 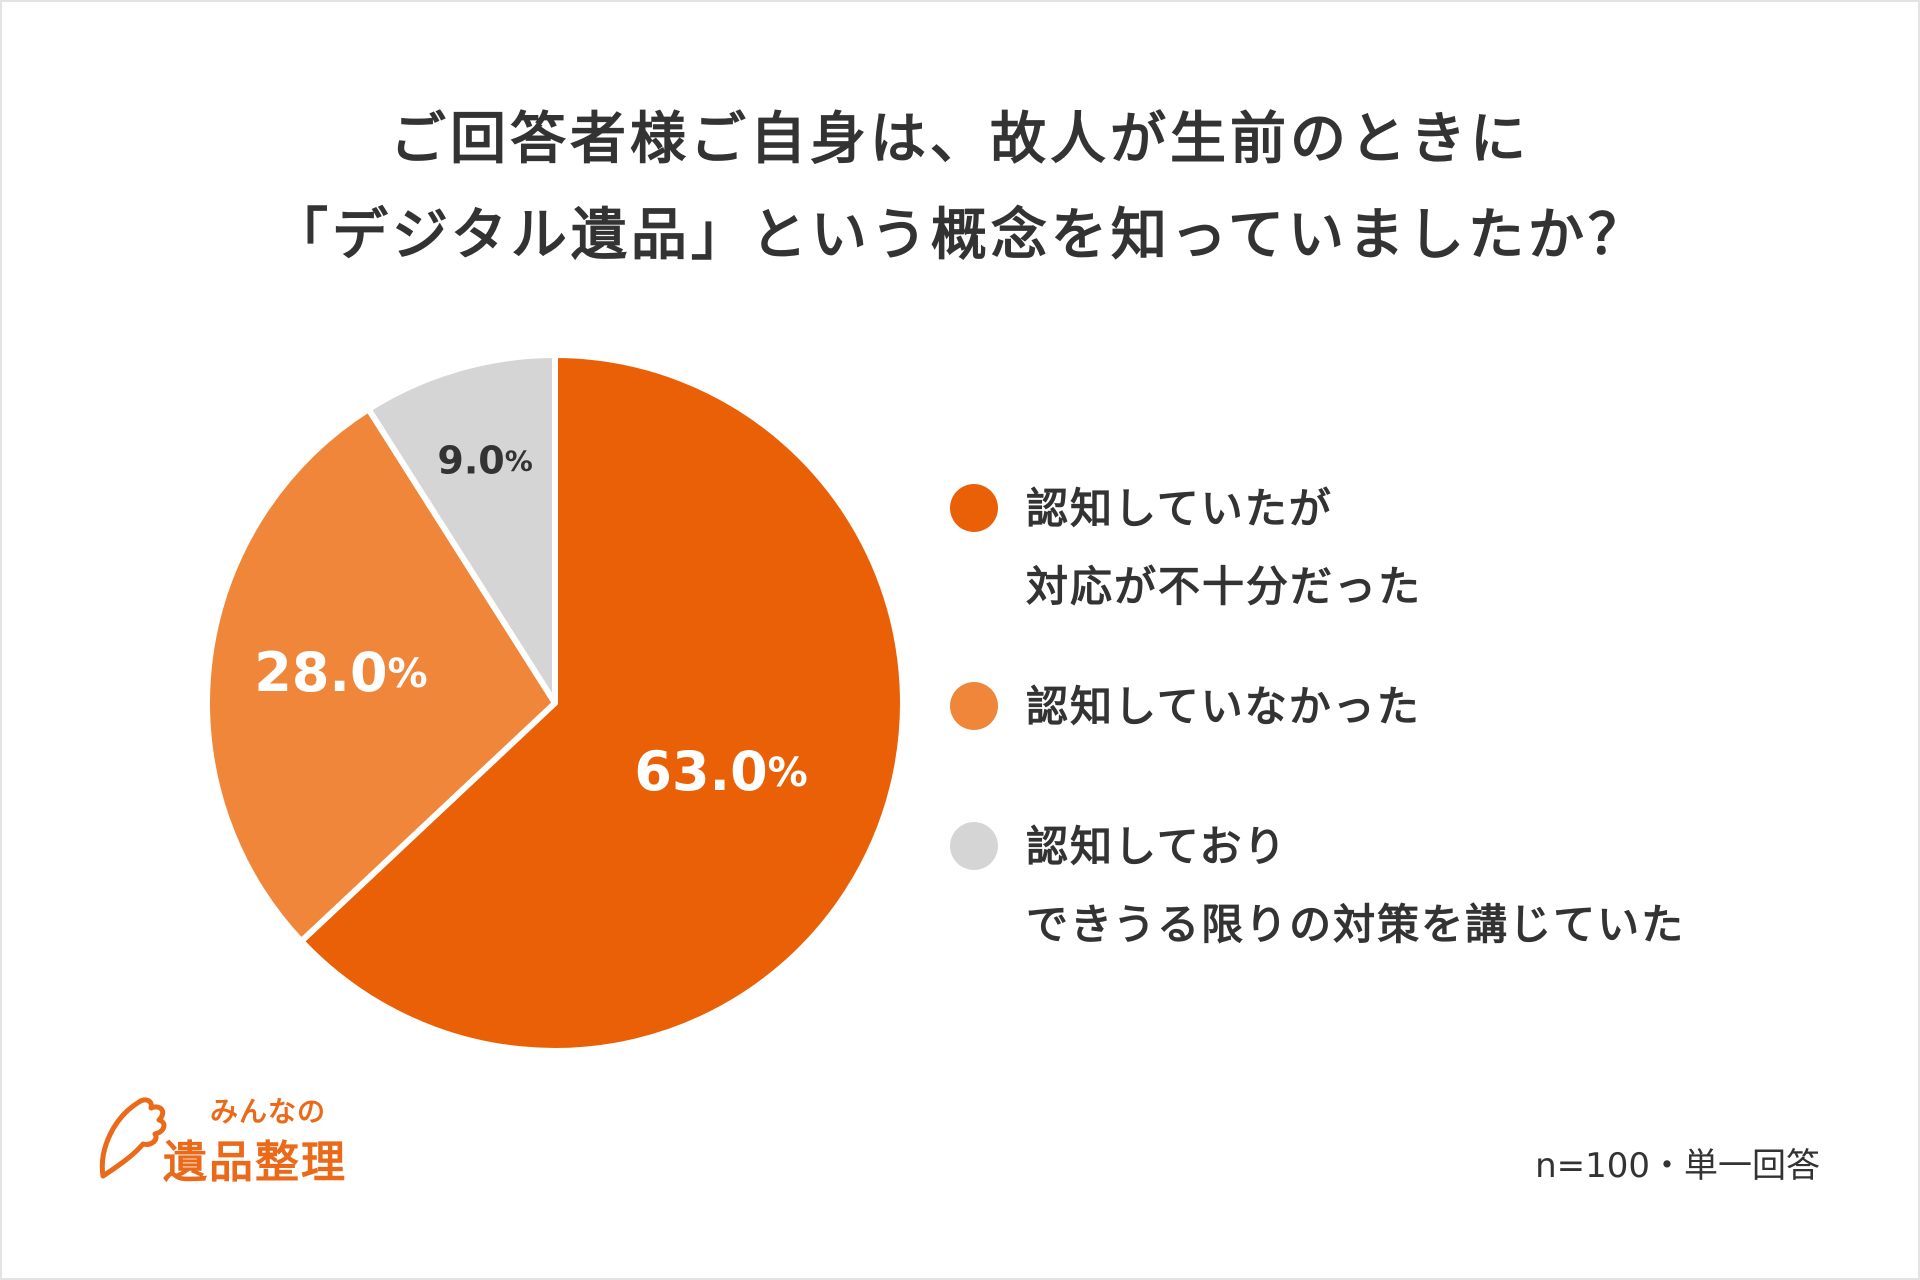 What do you see at coordinates (340, 672) in the screenshot?
I see `pie-value-label: 28.0%` at bounding box center [340, 672].